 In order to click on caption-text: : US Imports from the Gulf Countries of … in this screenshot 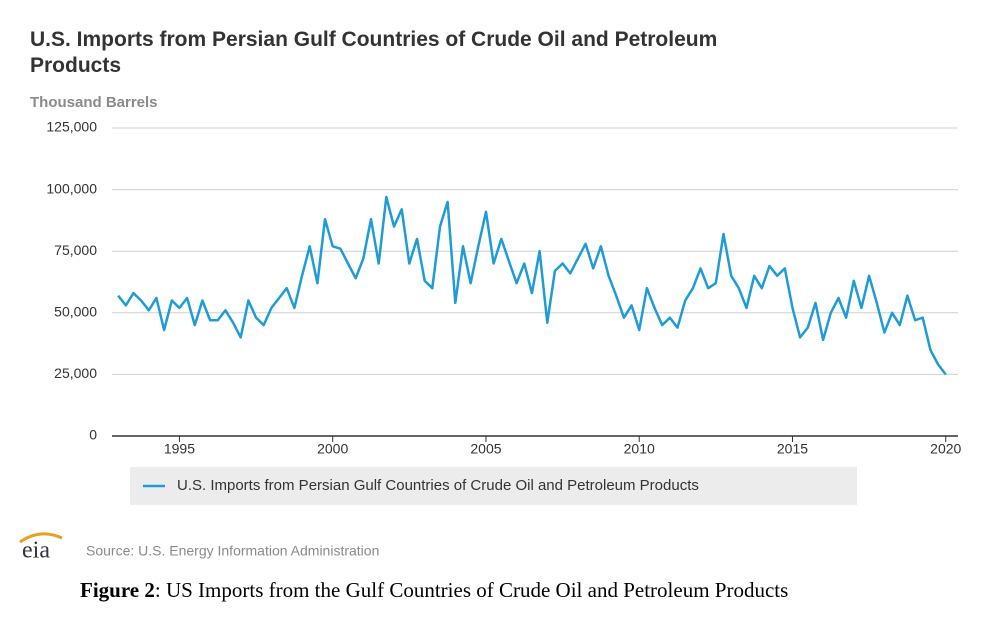, I will do `click(471, 590)`.